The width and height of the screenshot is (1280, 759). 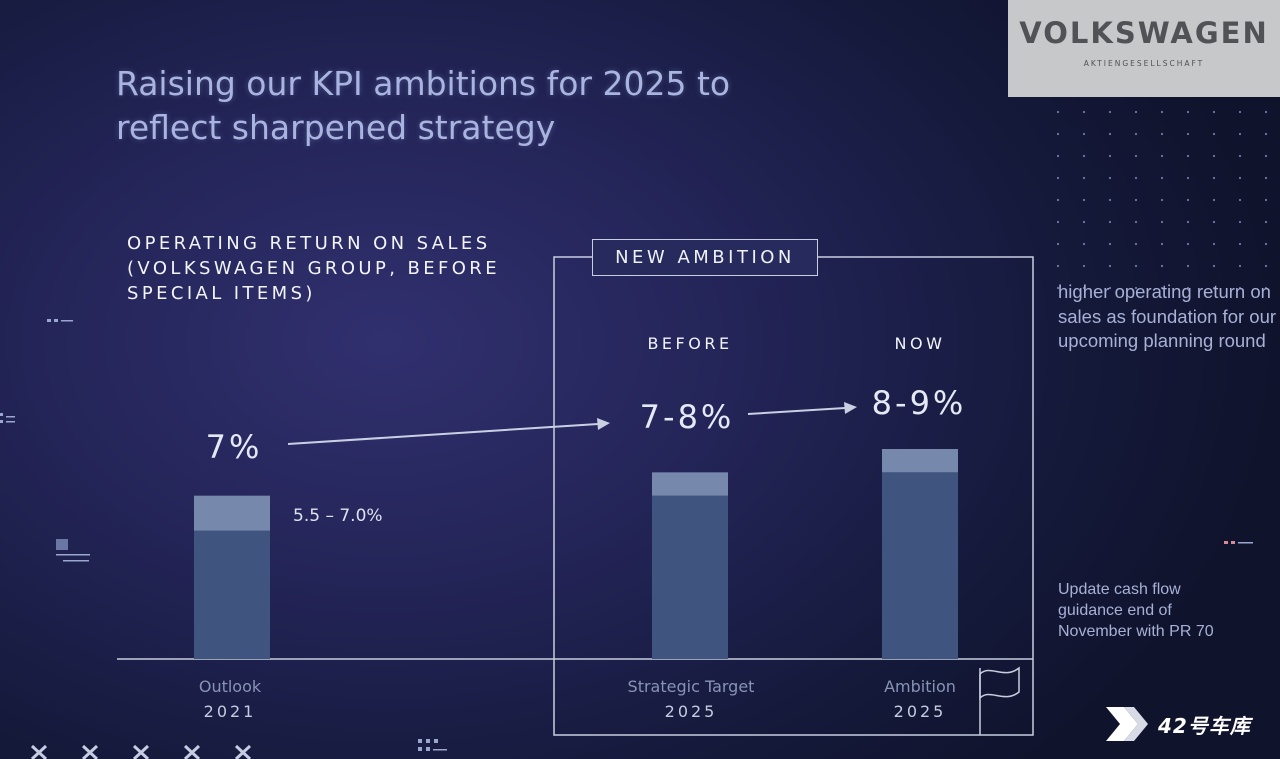 What do you see at coordinates (1127, 724) in the screenshot?
I see `watermark-logo-icon` at bounding box center [1127, 724].